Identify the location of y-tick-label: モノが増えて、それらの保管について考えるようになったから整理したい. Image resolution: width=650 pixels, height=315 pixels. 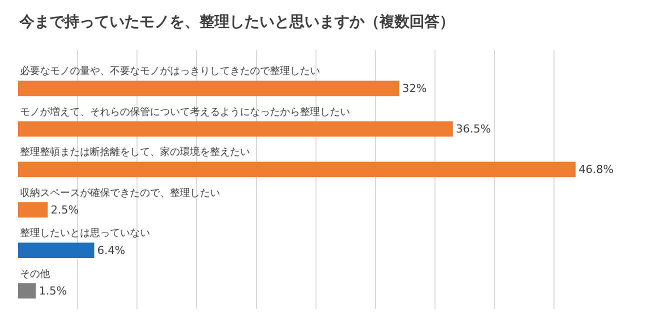
(185, 112).